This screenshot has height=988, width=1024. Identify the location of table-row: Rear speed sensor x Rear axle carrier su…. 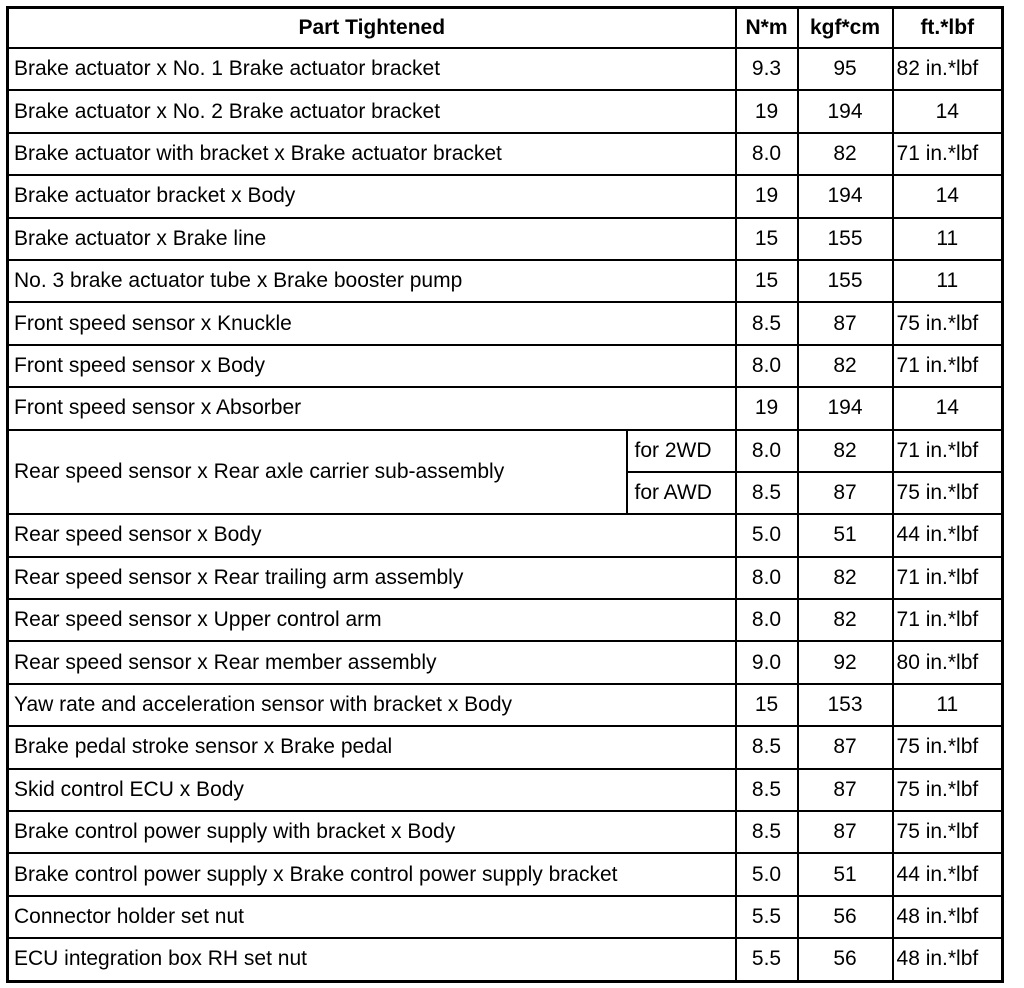
(505, 472).